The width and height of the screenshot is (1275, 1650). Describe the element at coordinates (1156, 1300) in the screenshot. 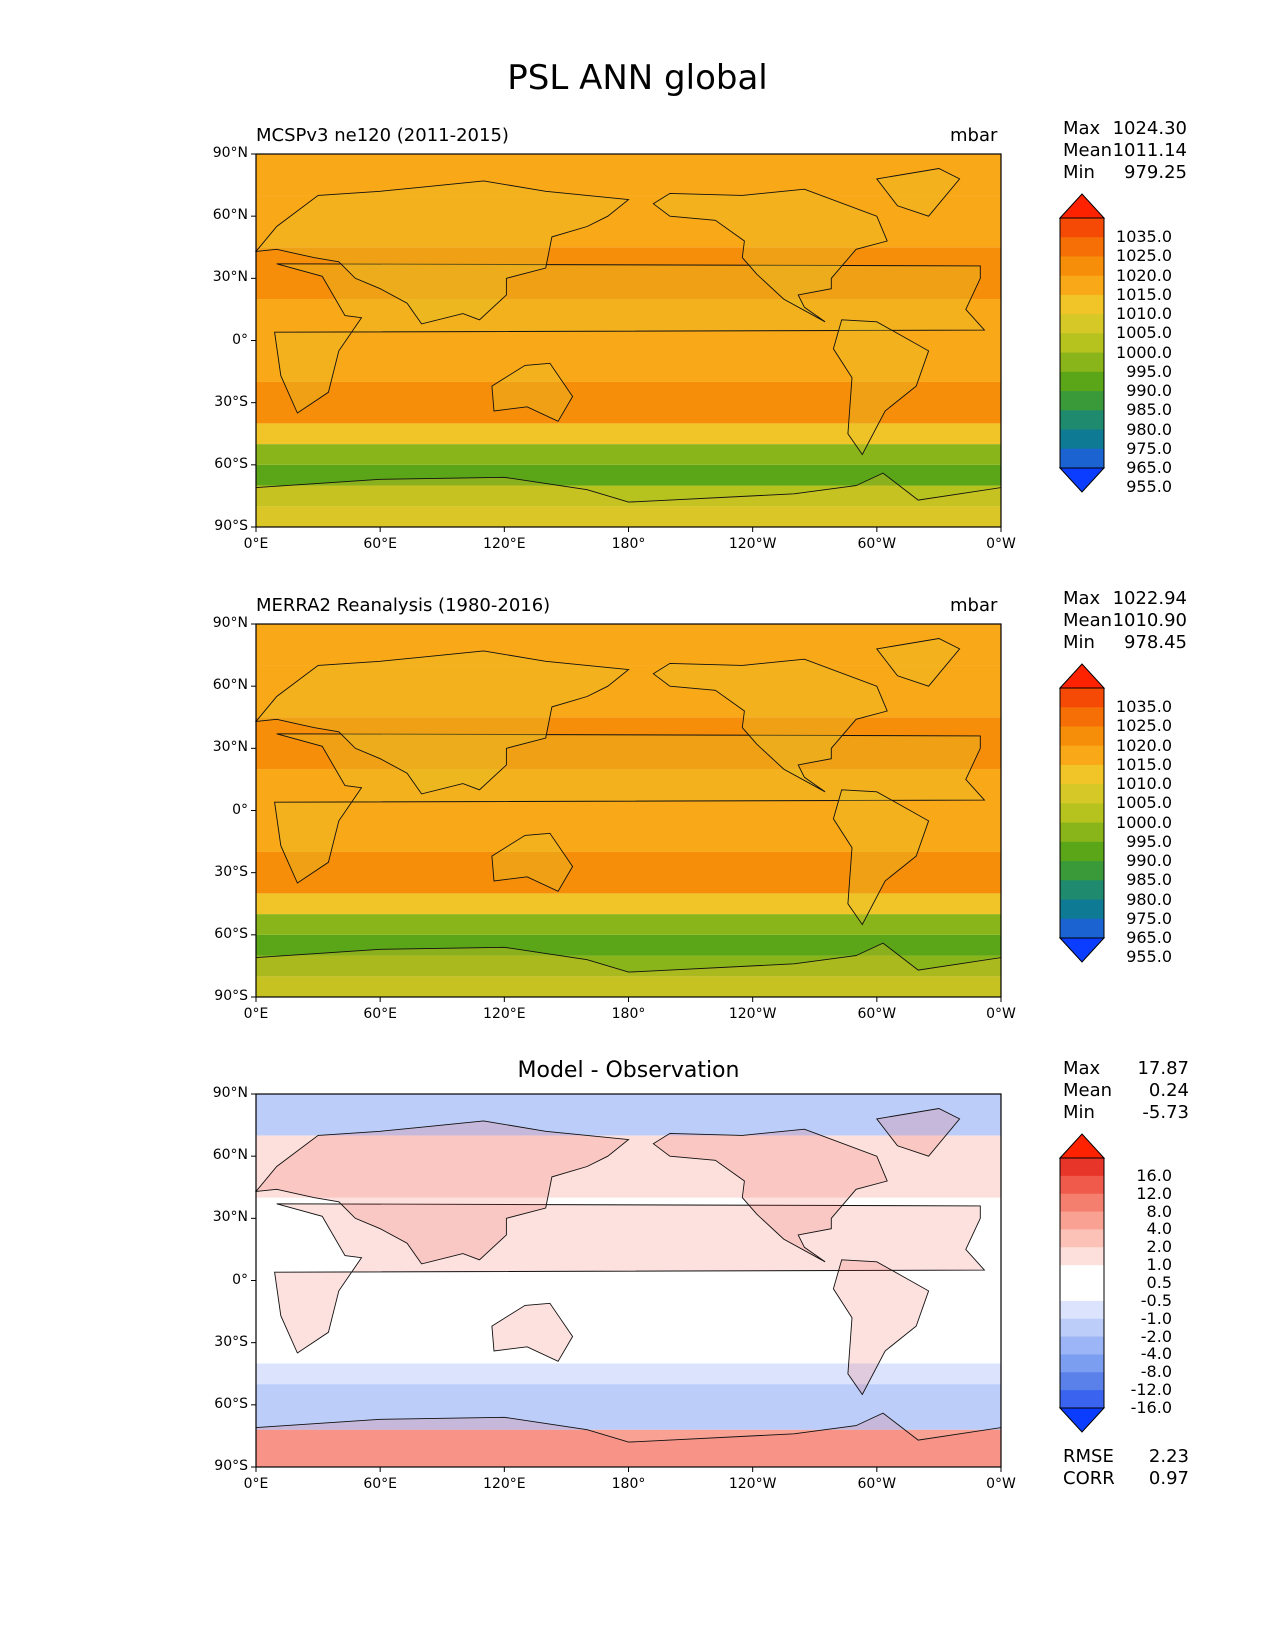

I see `colorbar-tick-label: -0.5` at that location.